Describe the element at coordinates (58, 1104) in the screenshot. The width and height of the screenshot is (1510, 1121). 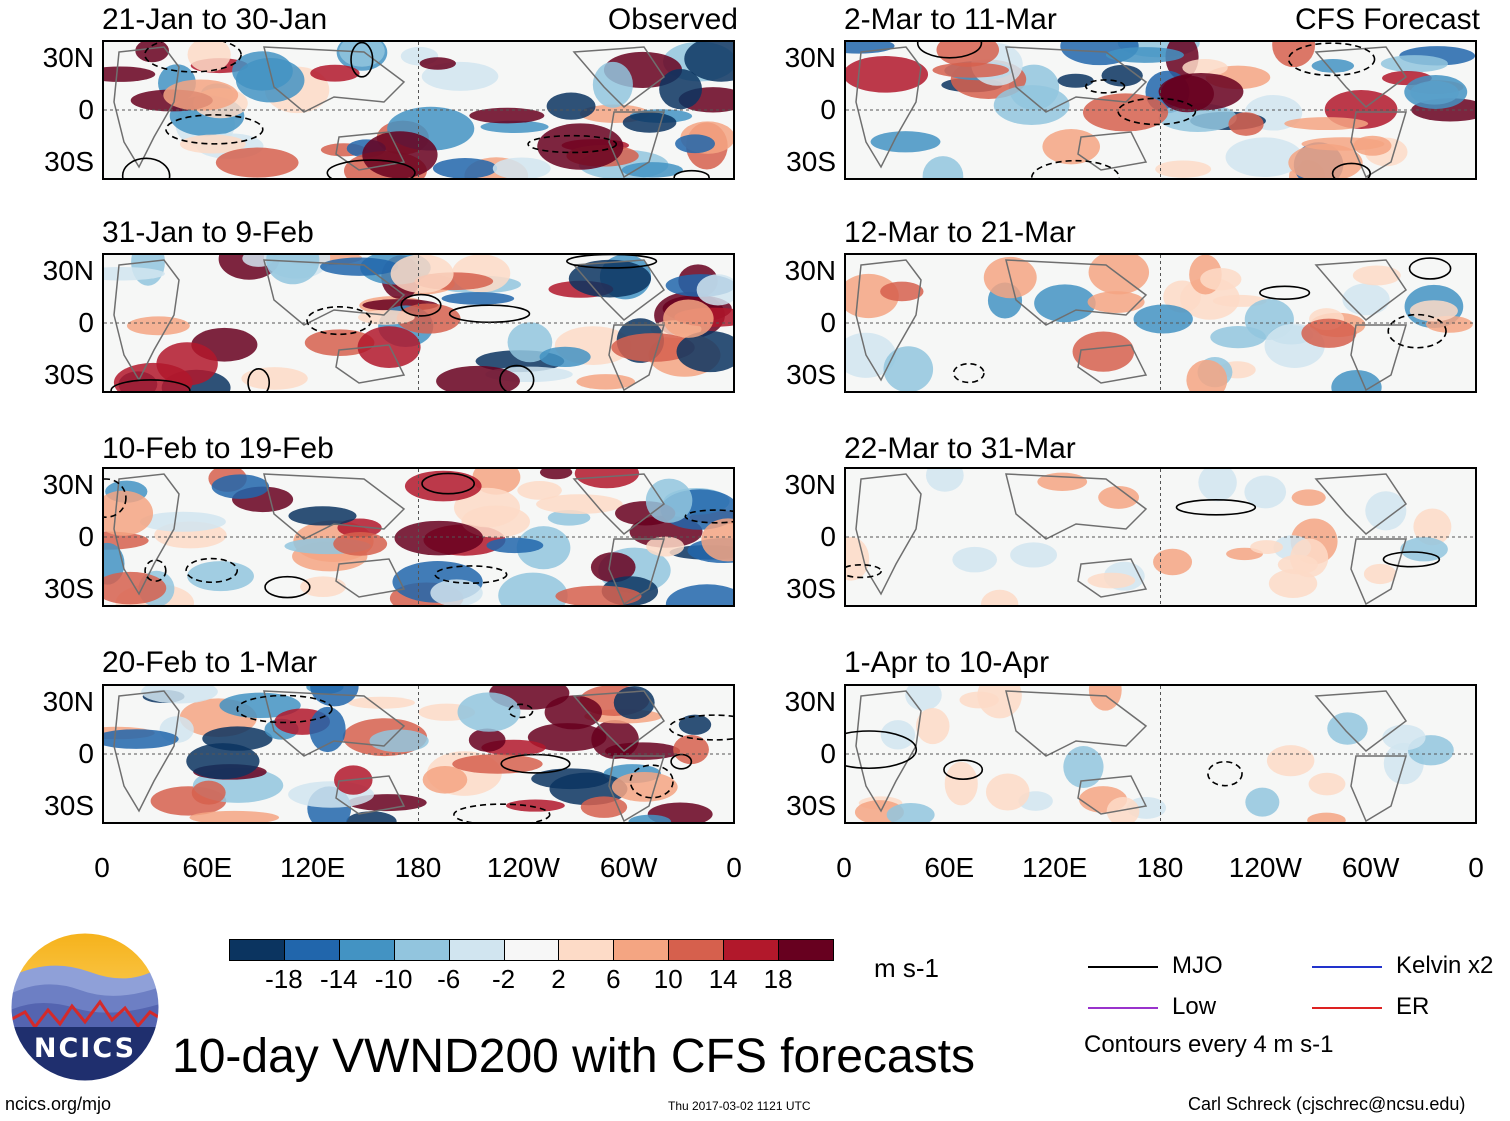
I see `footer-url: ncics.org/mjo` at that location.